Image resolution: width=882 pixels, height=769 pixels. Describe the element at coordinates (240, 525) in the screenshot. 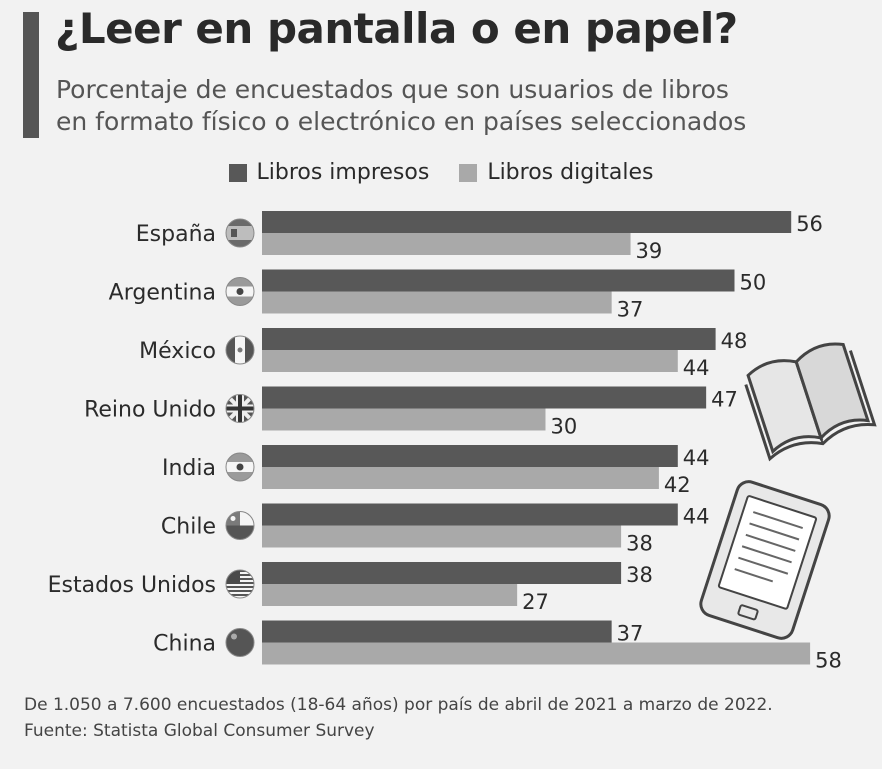

I see `chile-flag-icon` at that location.